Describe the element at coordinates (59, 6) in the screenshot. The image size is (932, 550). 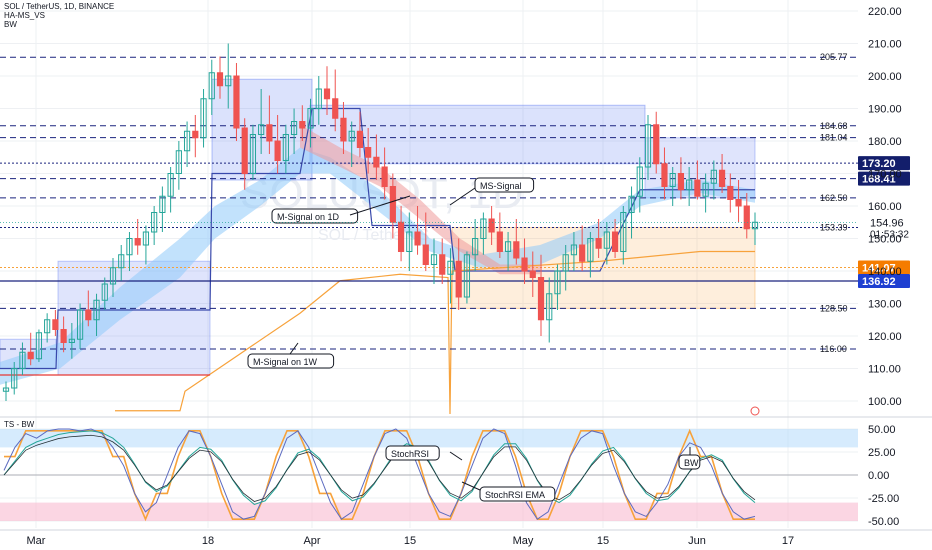
I see `legend-symbol: SOL / TetherUS, 1D, BINANCE` at that location.